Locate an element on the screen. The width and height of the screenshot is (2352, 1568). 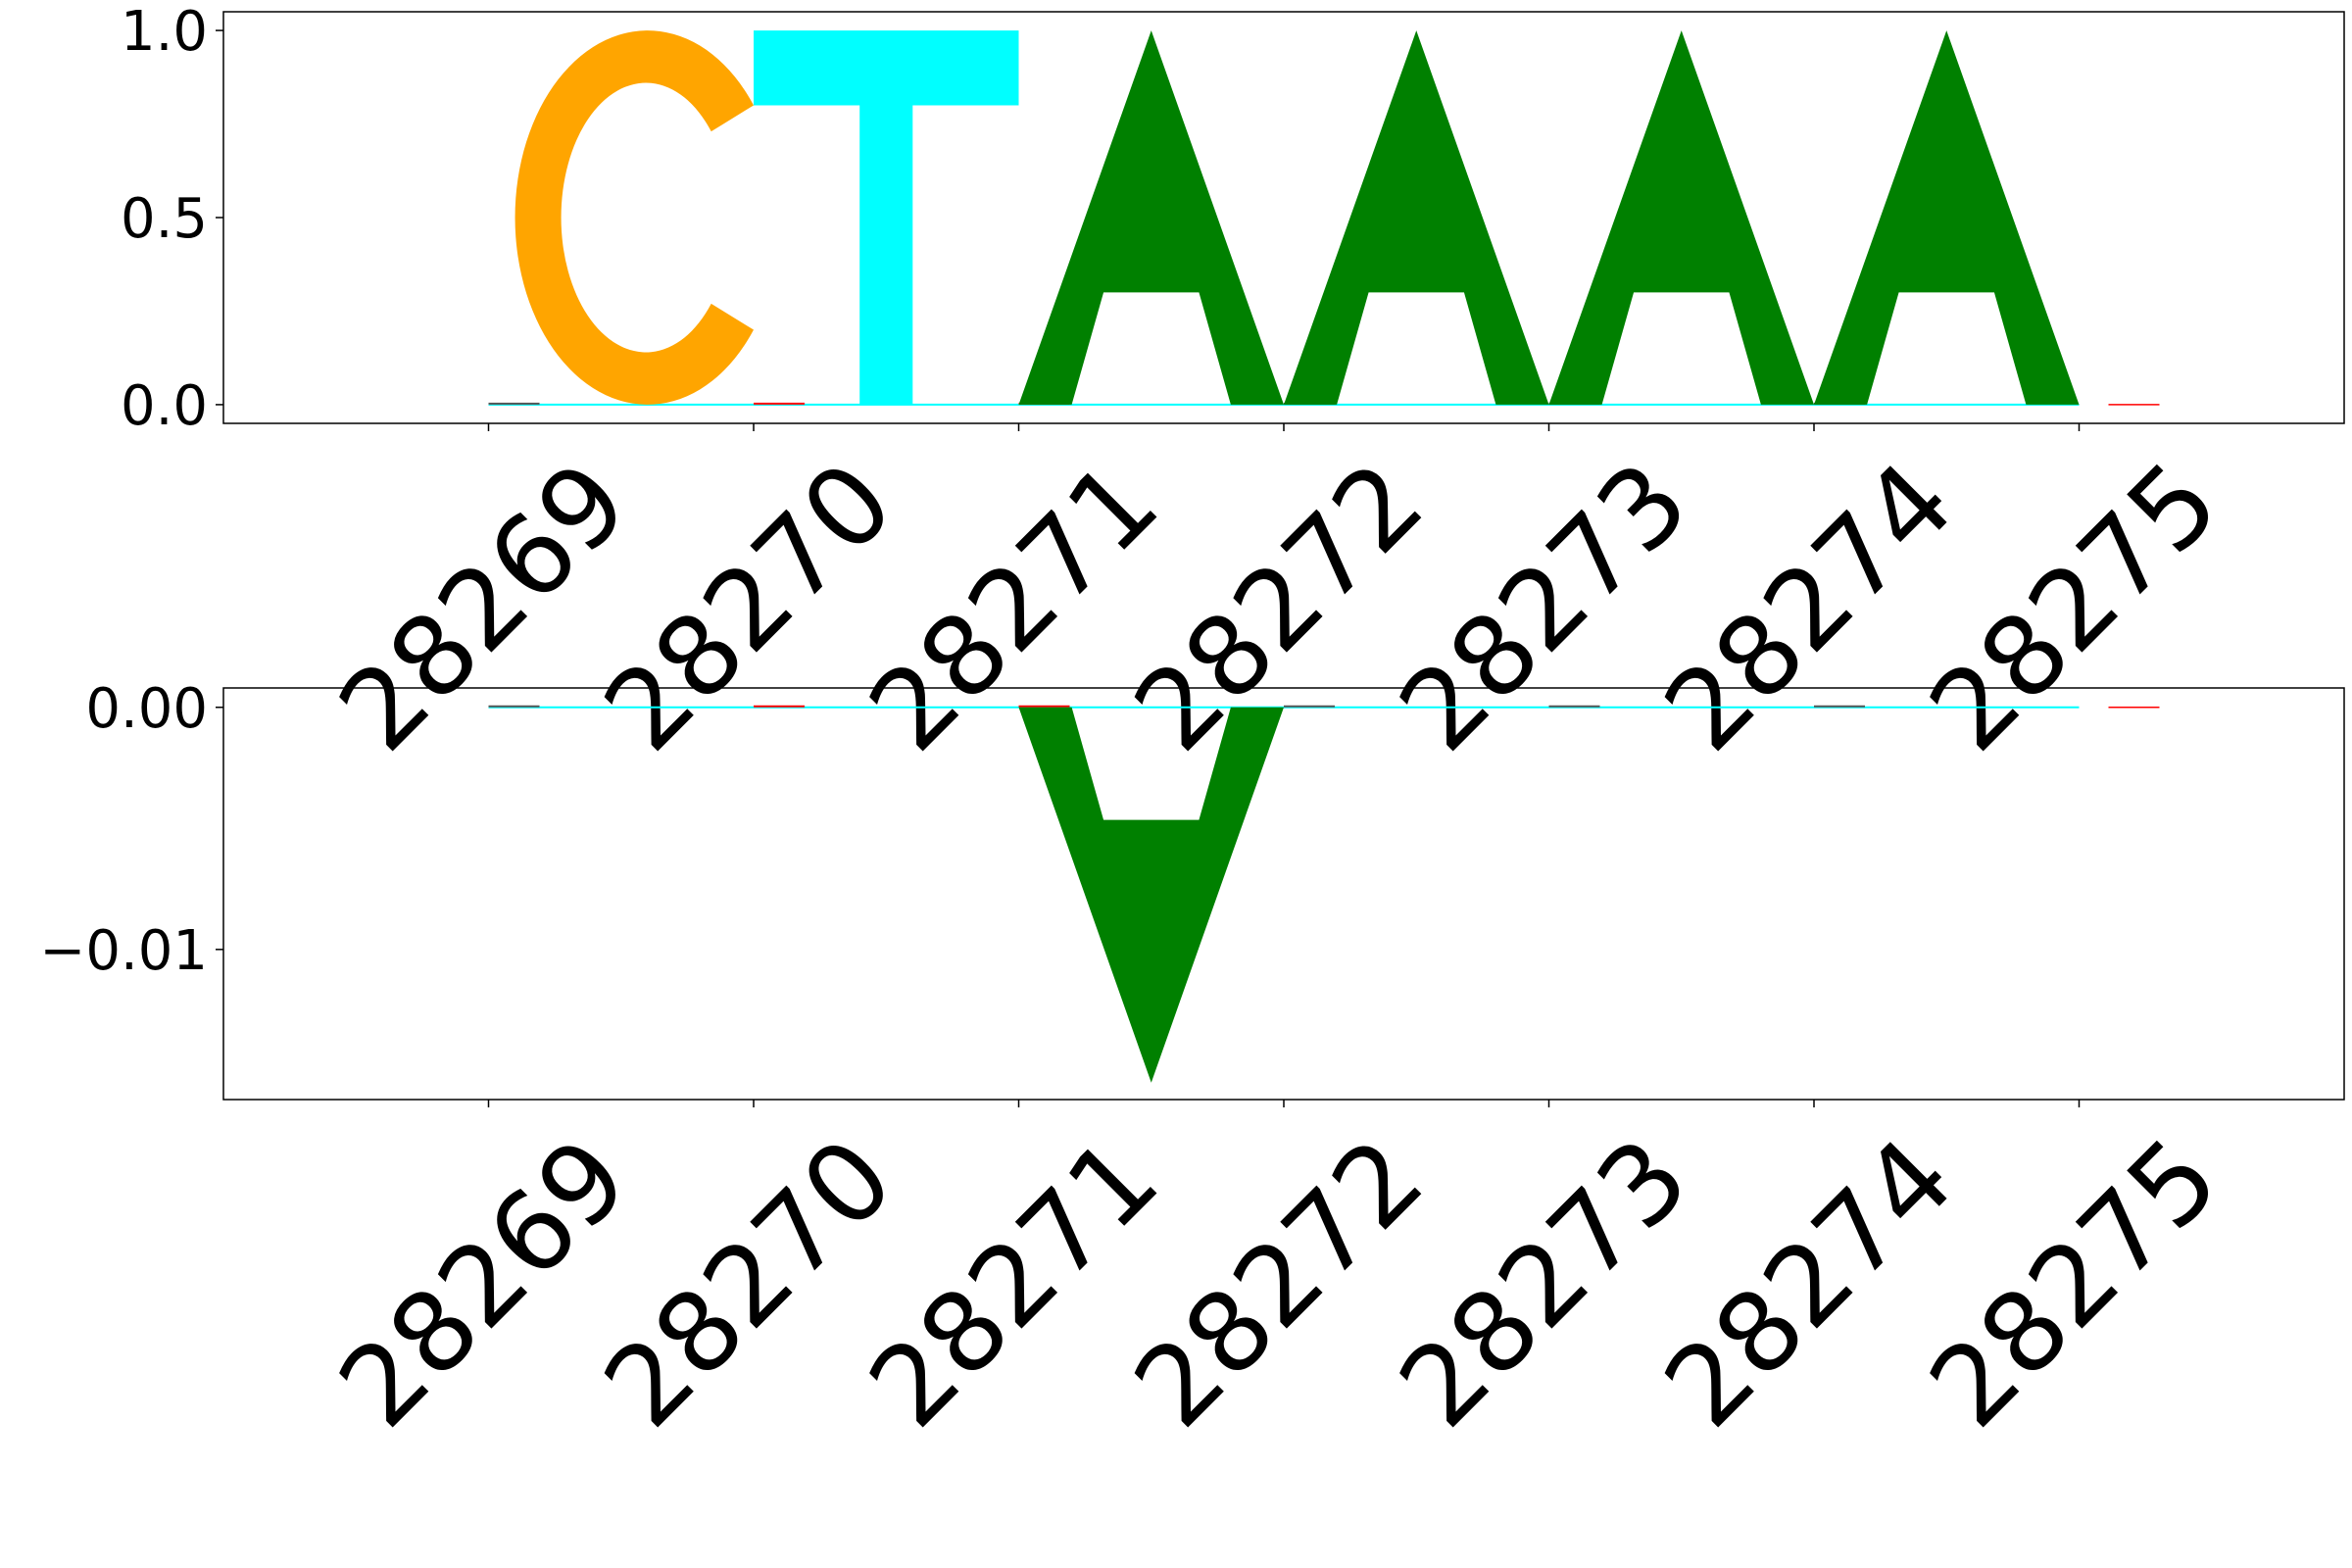
y-tick-label: 0.0 is located at coordinates (164, 406).